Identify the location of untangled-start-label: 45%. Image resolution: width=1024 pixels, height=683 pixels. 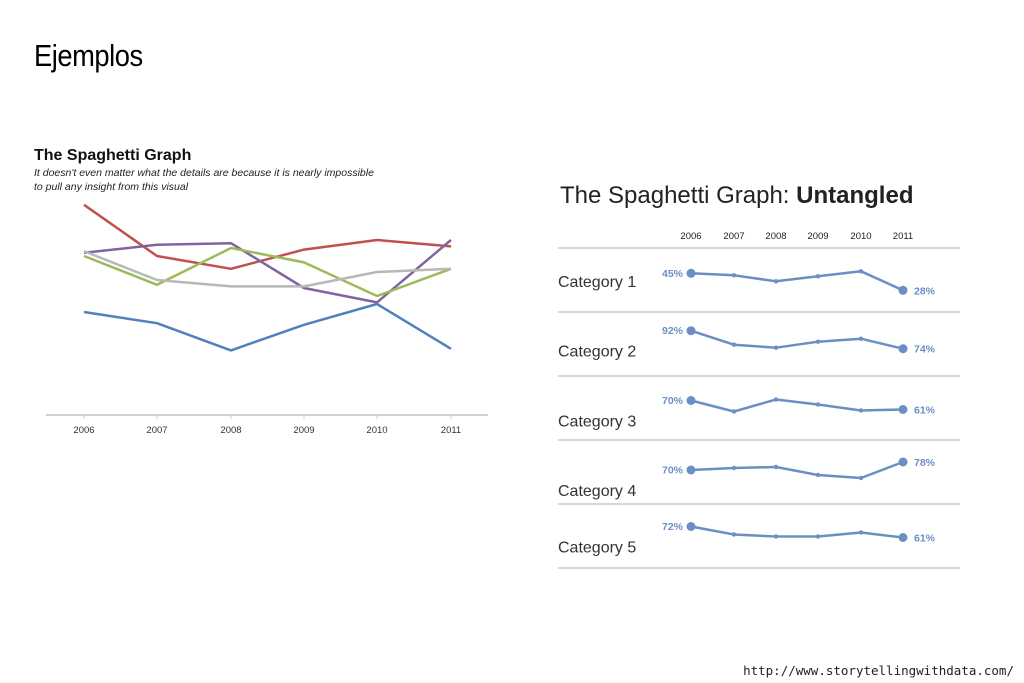
(673, 274).